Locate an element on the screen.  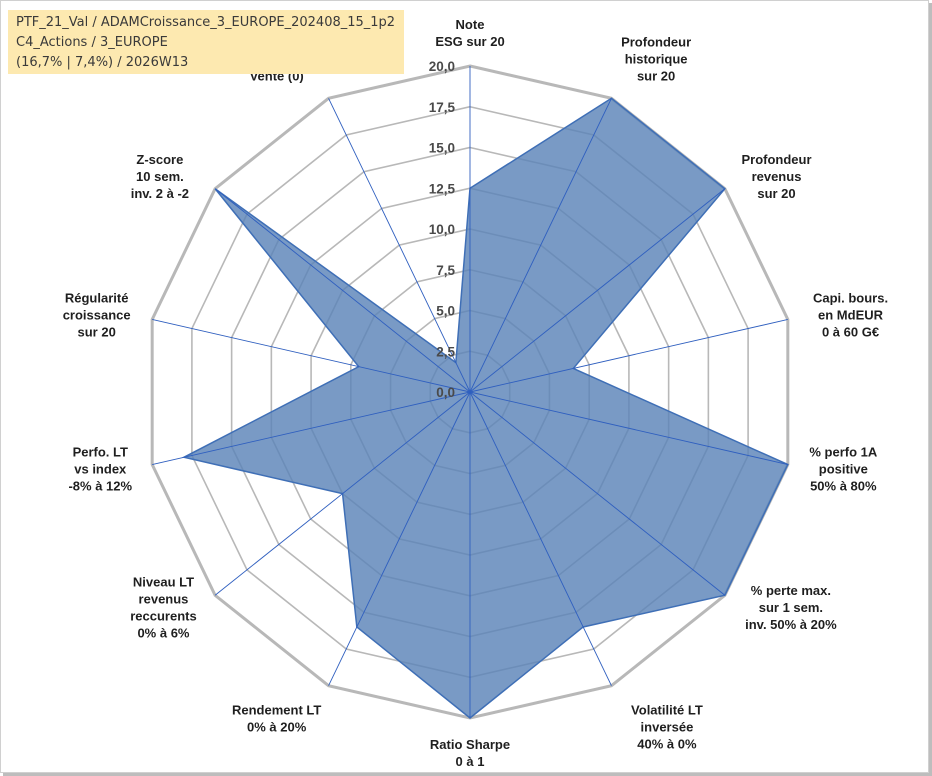
tick-label: 17,5 is located at coordinates (442, 107).